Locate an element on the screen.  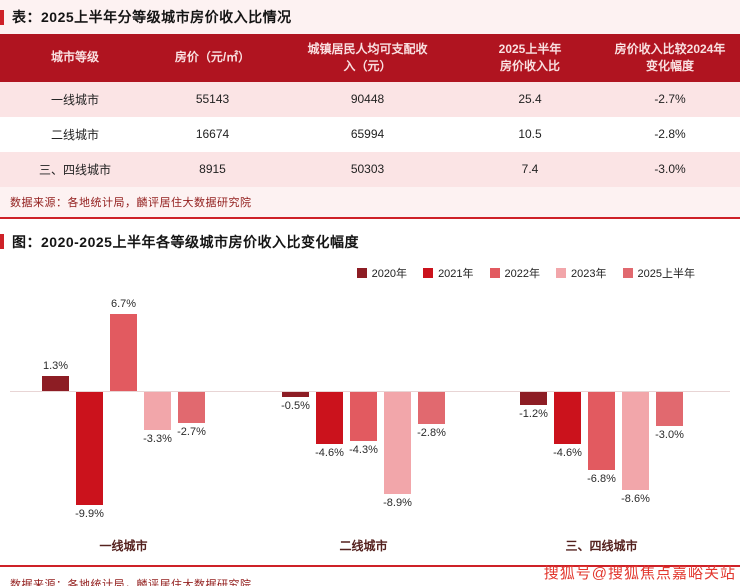
bar-value-label: 1.3% is located at coordinates (55, 365).